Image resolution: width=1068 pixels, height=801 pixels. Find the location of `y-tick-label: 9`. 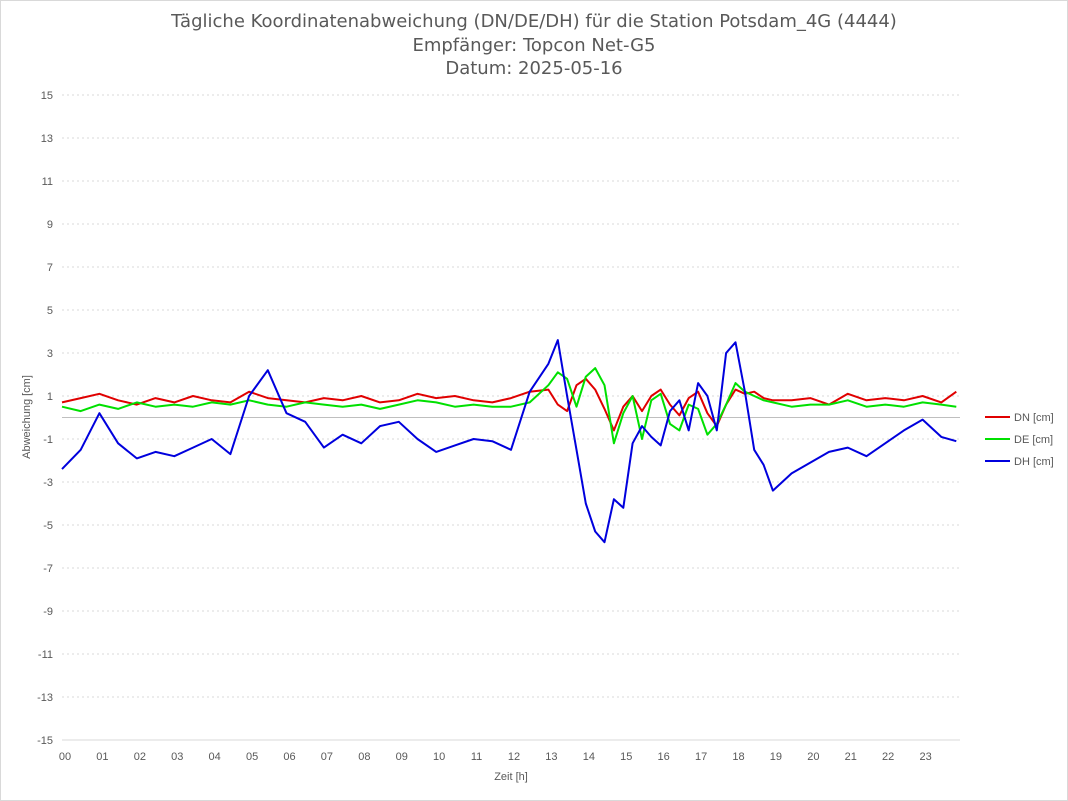

y-tick-label: 9 is located at coordinates (50, 225).